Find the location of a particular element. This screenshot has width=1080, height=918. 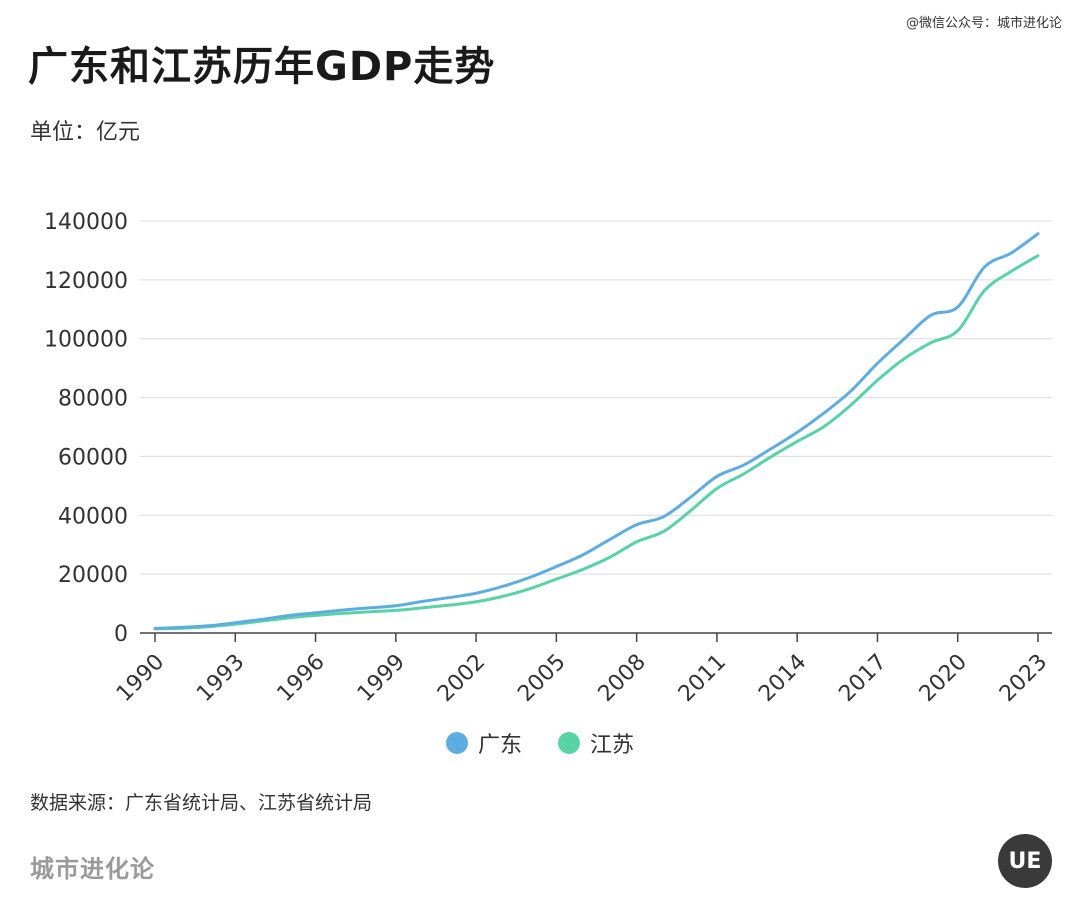

y-tick-label-7: 140000 is located at coordinates (86, 222).